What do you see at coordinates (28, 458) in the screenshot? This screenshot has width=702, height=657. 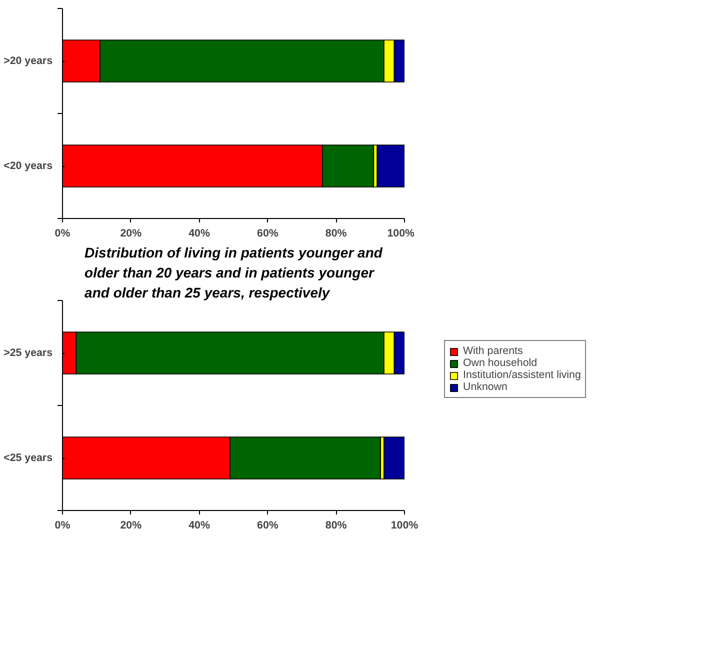 I see `y-tick-label: <25 years` at bounding box center [28, 458].